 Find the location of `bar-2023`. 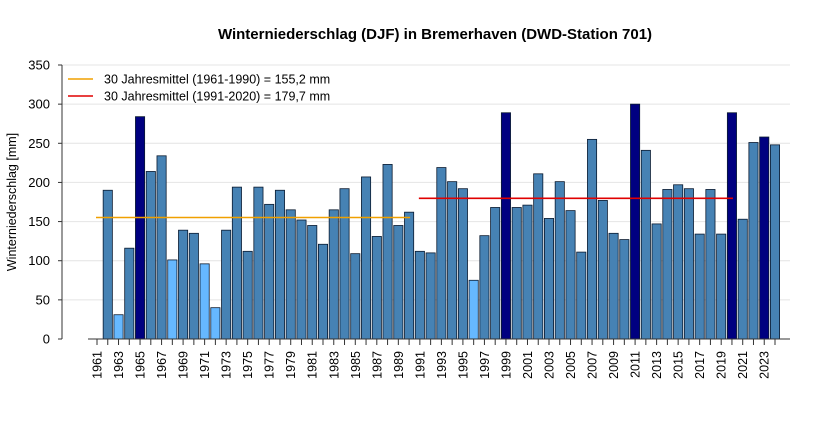

bar-2023 is located at coordinates (764, 238).